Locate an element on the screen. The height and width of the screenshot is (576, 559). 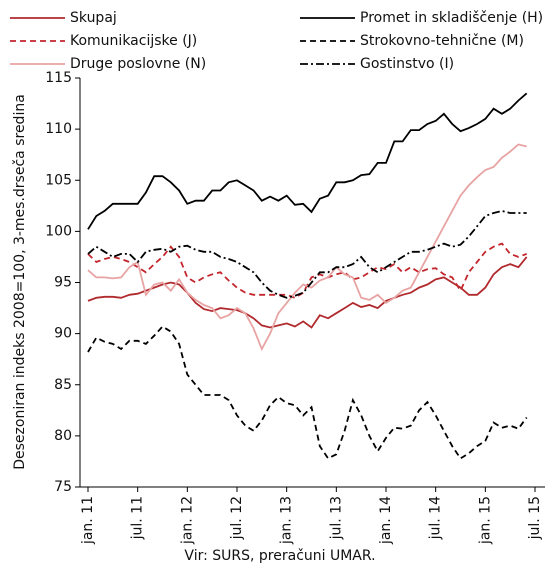
x-tick-label: jul. 13 is located at coordinates (336, 518).